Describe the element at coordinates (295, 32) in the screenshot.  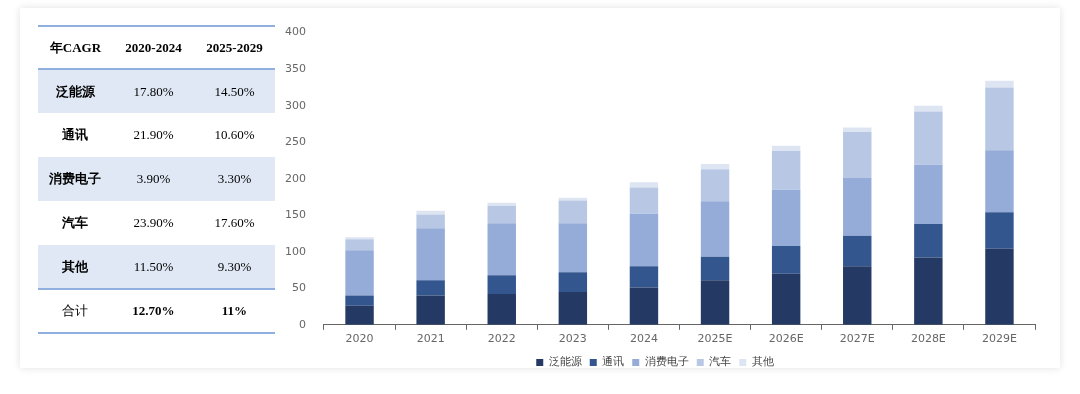
I see `y-tick-label: 400` at that location.